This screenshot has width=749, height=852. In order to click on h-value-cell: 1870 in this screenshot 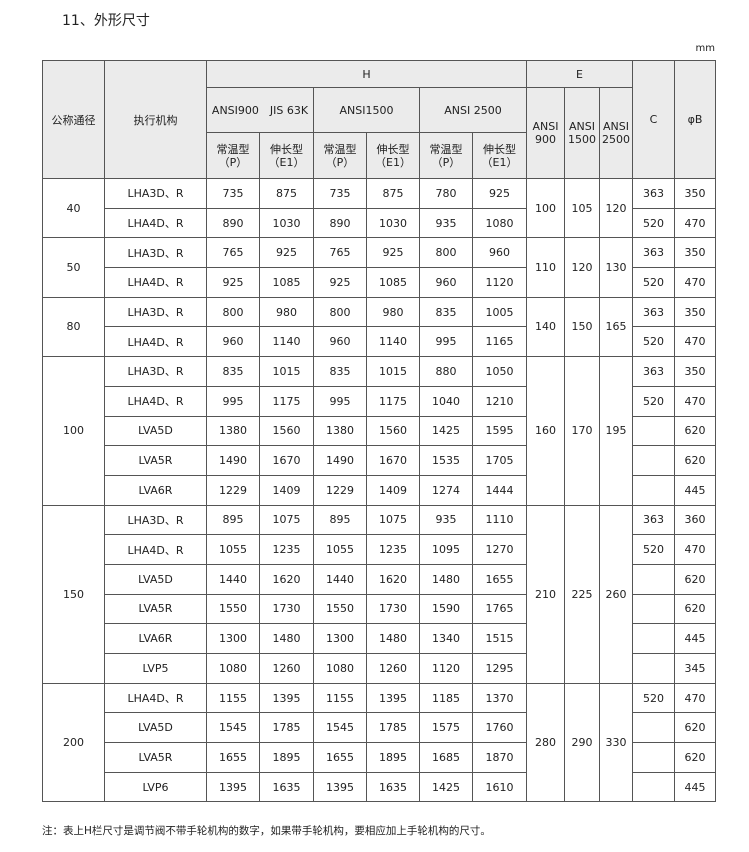, I will do `click(499, 757)`.